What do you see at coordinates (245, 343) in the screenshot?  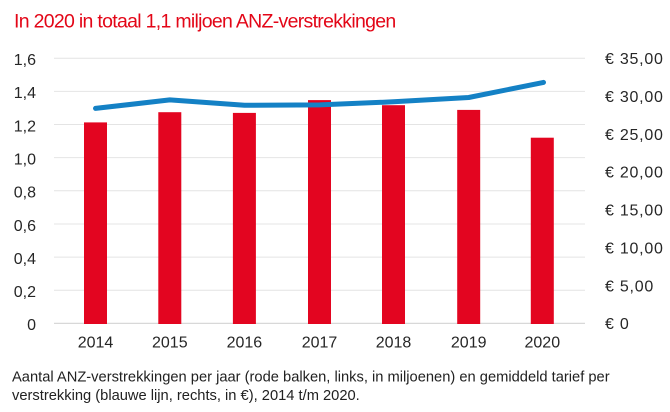 I see `svg-text: 2016` at bounding box center [245, 343].